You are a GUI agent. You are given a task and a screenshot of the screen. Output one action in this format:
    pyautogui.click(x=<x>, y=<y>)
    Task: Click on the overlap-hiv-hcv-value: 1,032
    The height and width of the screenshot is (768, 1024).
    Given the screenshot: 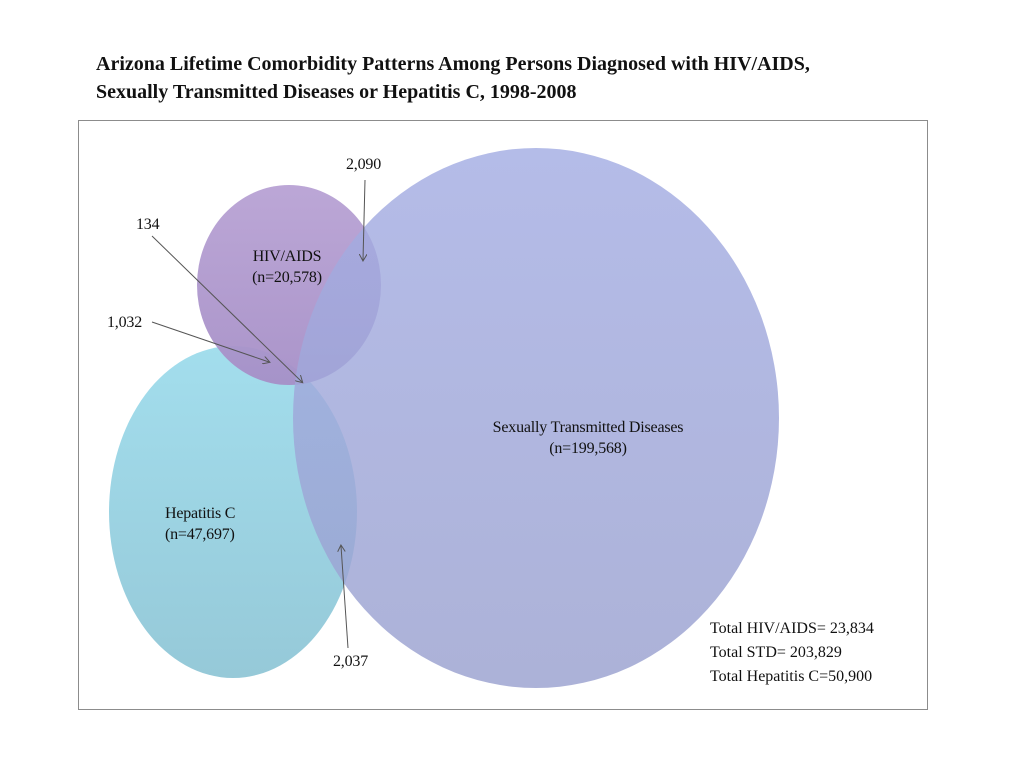 What is the action you would take?
    pyautogui.click(x=125, y=322)
    